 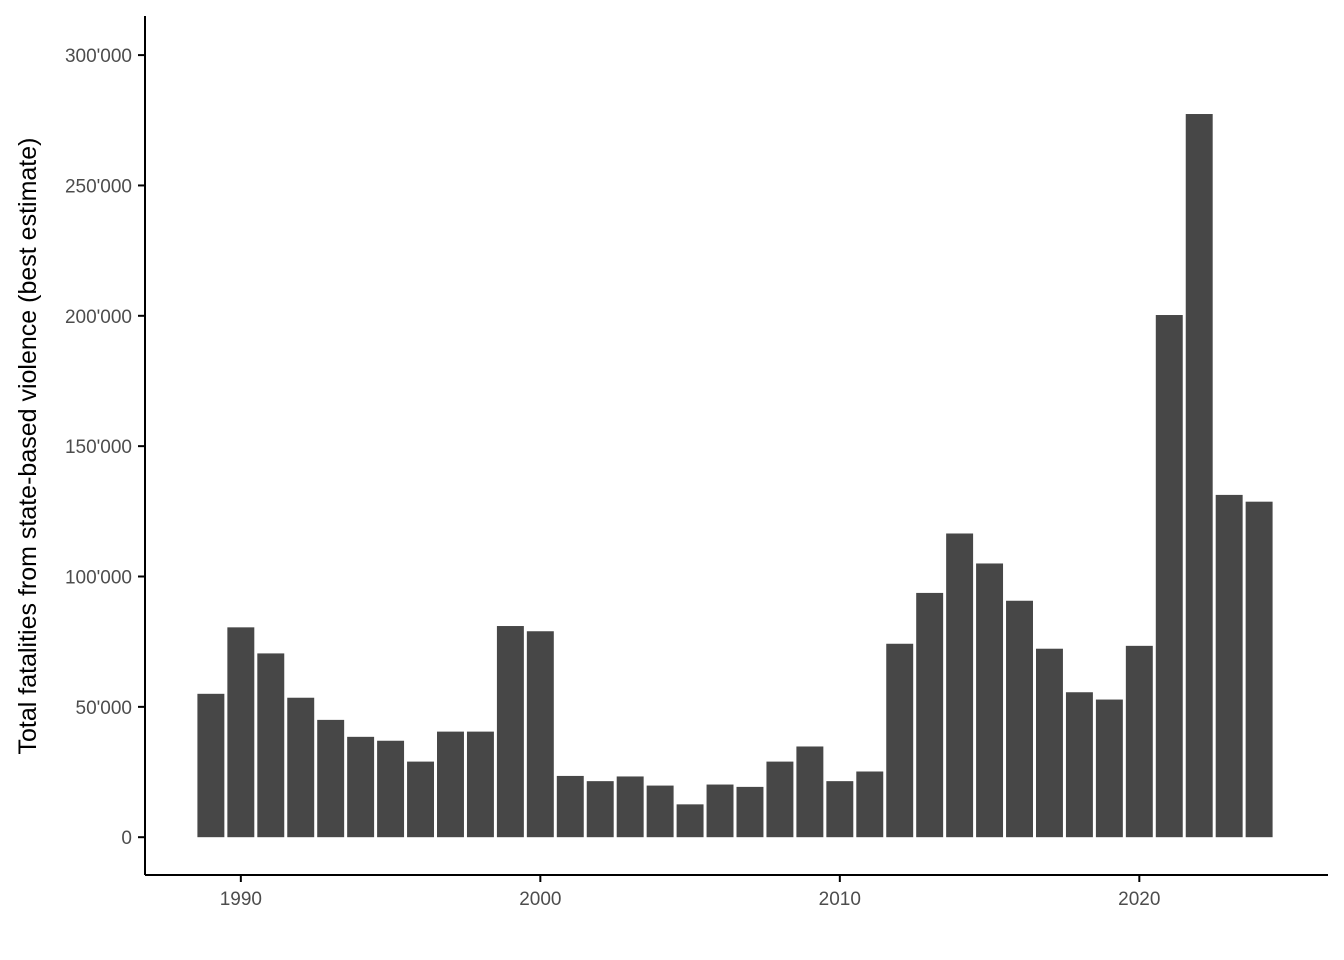 What do you see at coordinates (930, 715) in the screenshot?
I see `bar-2013` at bounding box center [930, 715].